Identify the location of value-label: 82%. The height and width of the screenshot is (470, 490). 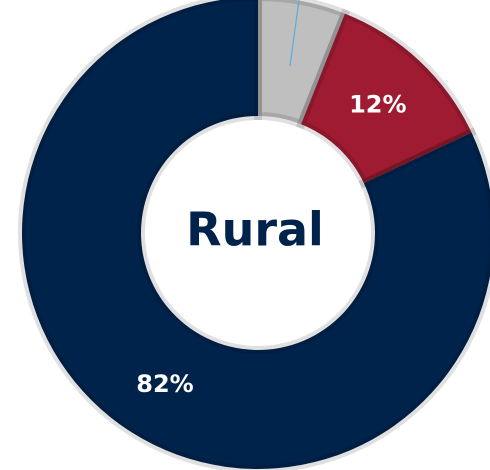
(164, 384).